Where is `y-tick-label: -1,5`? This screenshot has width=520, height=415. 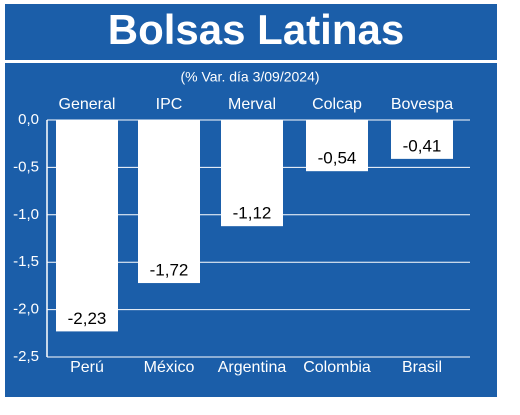
y-tick-label: -1,5 is located at coordinates (26, 261).